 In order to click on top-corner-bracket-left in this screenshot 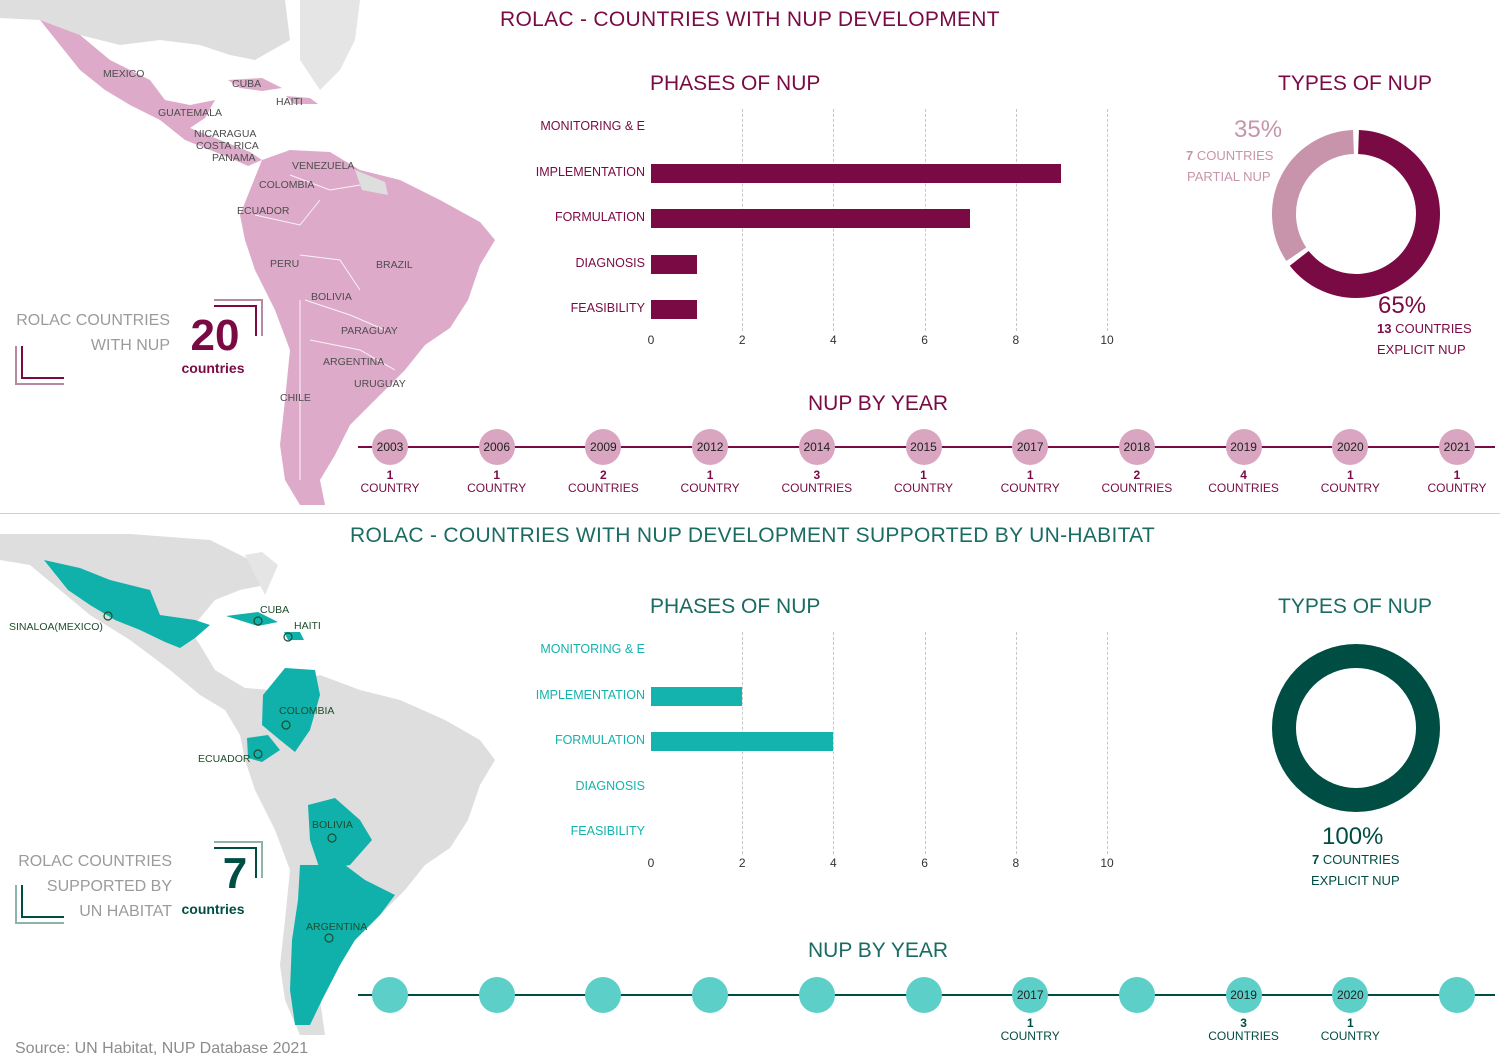, I will do `click(39, 365)`.